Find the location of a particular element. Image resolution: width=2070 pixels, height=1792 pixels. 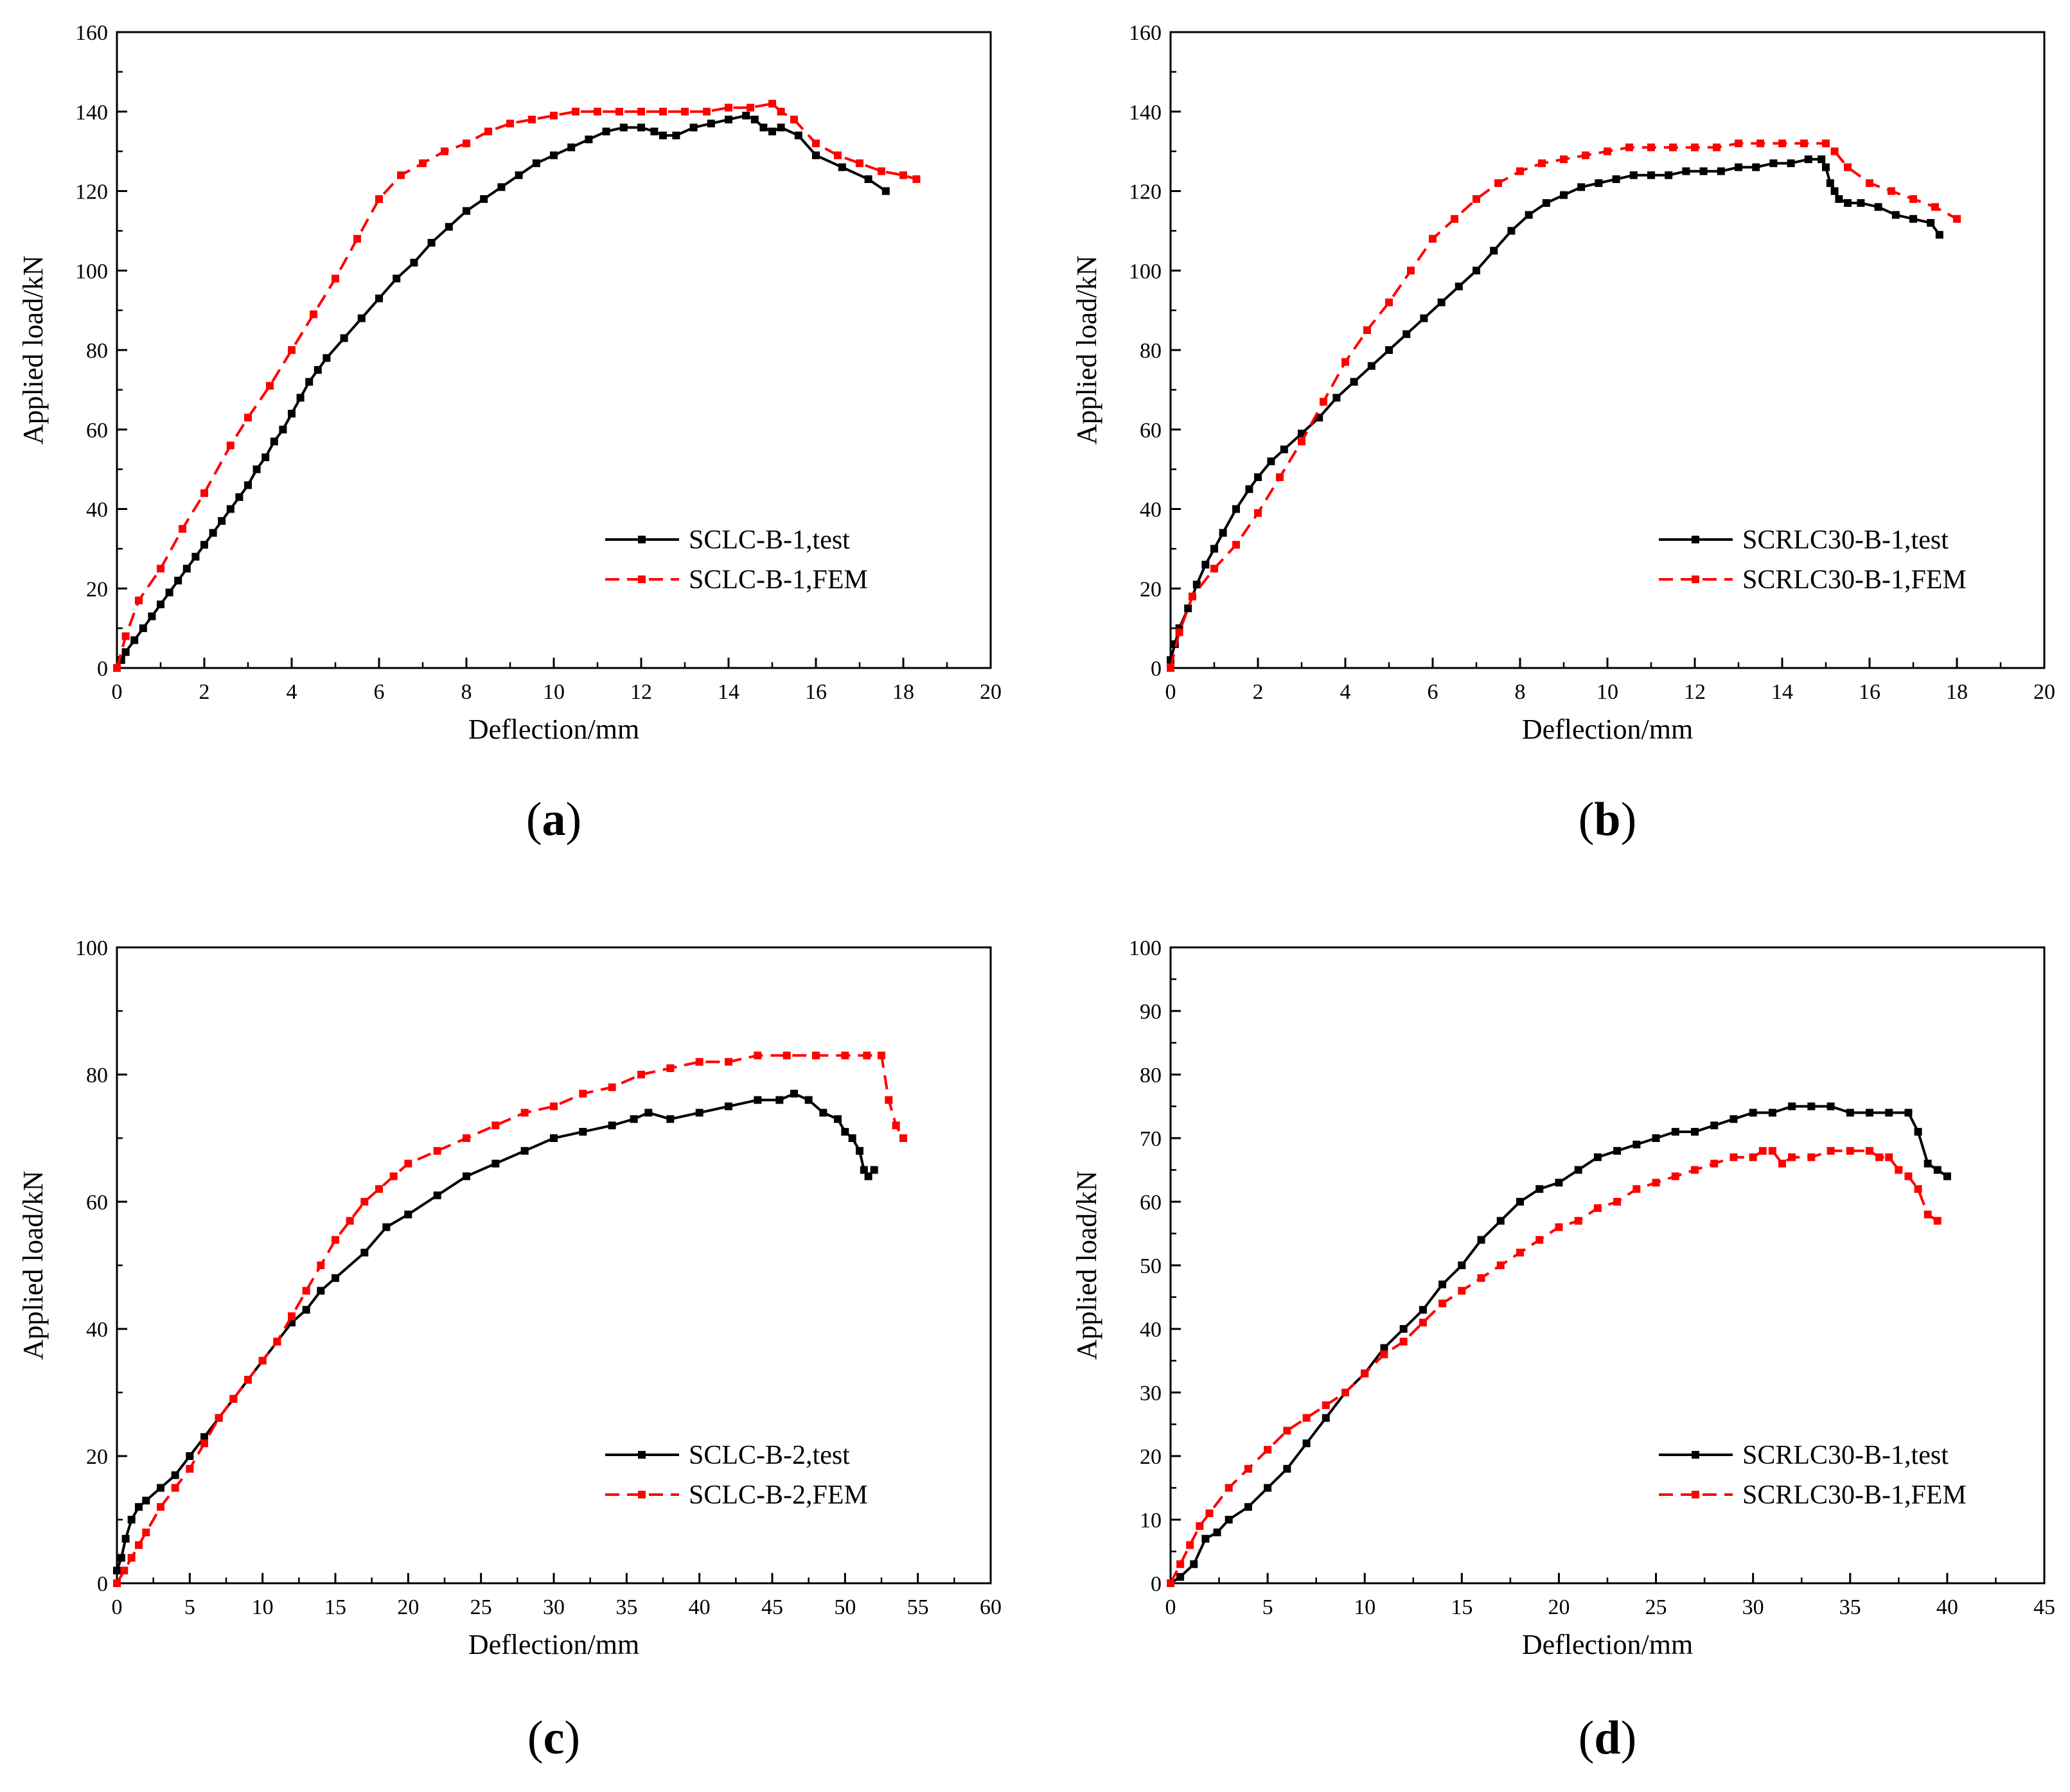

x-tick-label: 60 is located at coordinates (991, 1607).